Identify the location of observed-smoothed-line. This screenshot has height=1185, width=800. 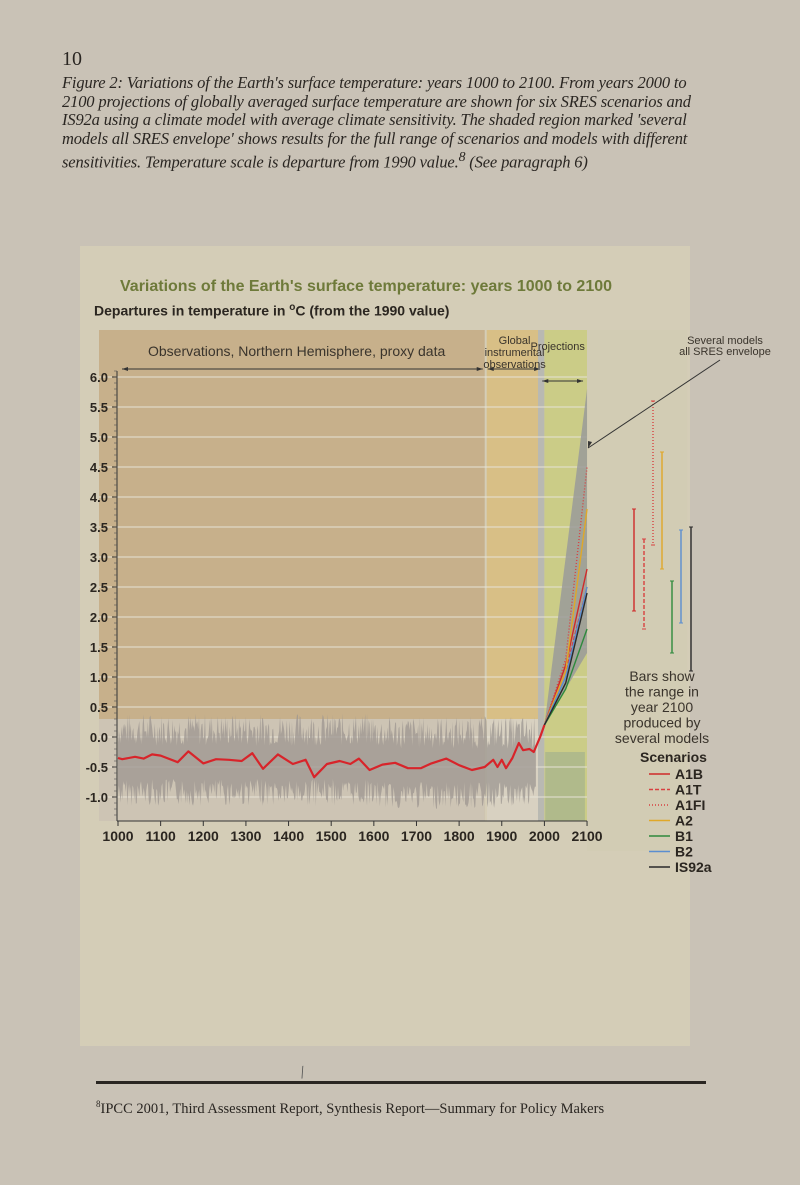
(331, 751).